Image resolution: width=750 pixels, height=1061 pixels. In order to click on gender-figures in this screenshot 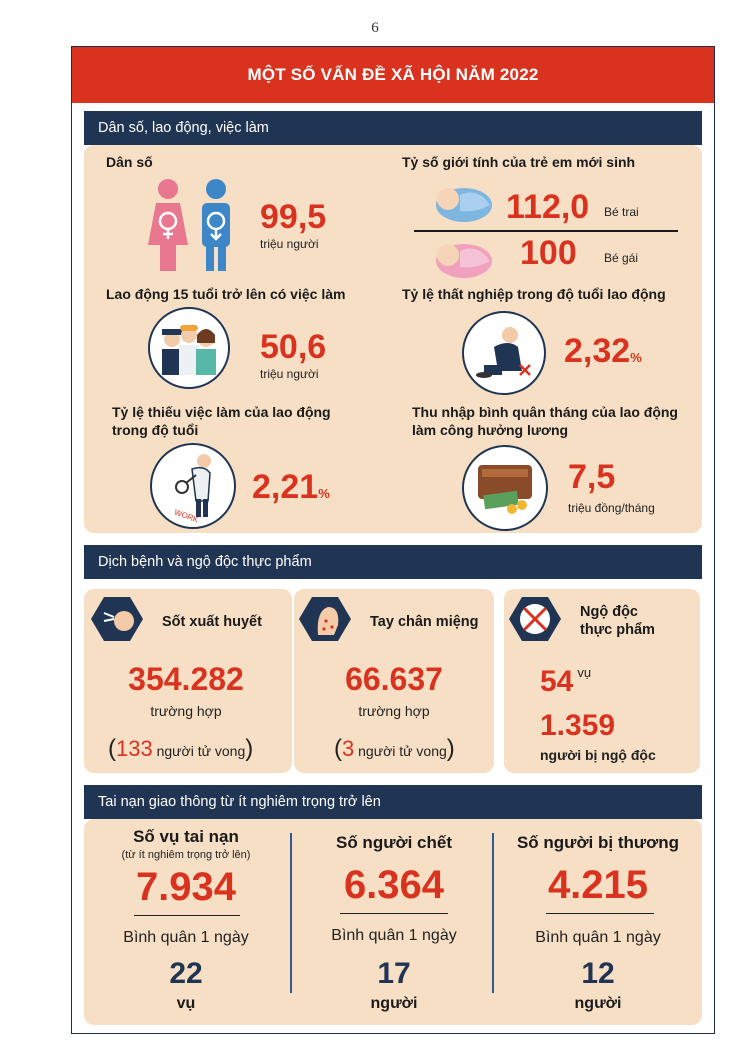, I will do `click(189, 225)`.